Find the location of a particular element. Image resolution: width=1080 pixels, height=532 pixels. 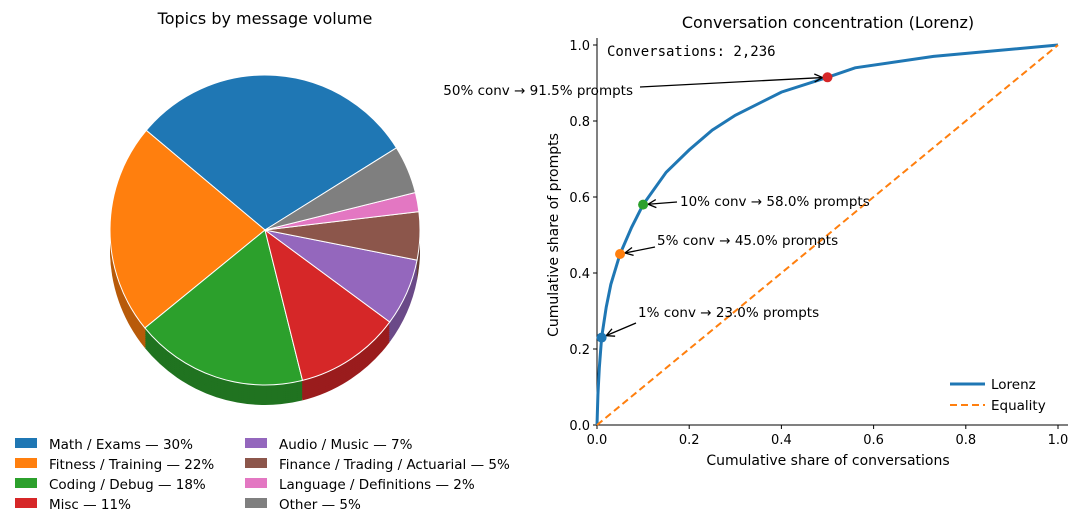

y-tick-label: 0.4 is located at coordinates (579, 274).